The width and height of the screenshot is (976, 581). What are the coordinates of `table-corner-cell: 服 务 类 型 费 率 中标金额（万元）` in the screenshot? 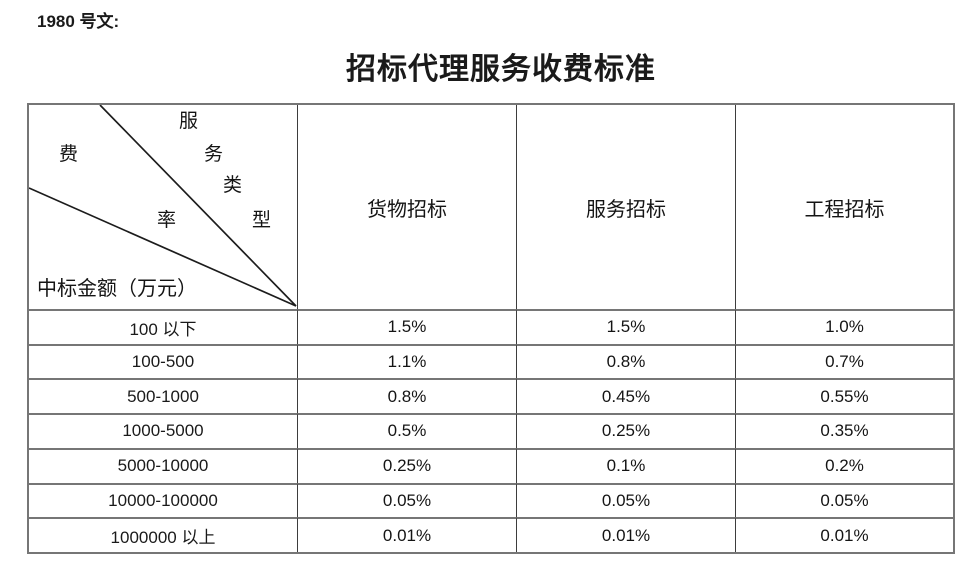 It's located at (163, 207).